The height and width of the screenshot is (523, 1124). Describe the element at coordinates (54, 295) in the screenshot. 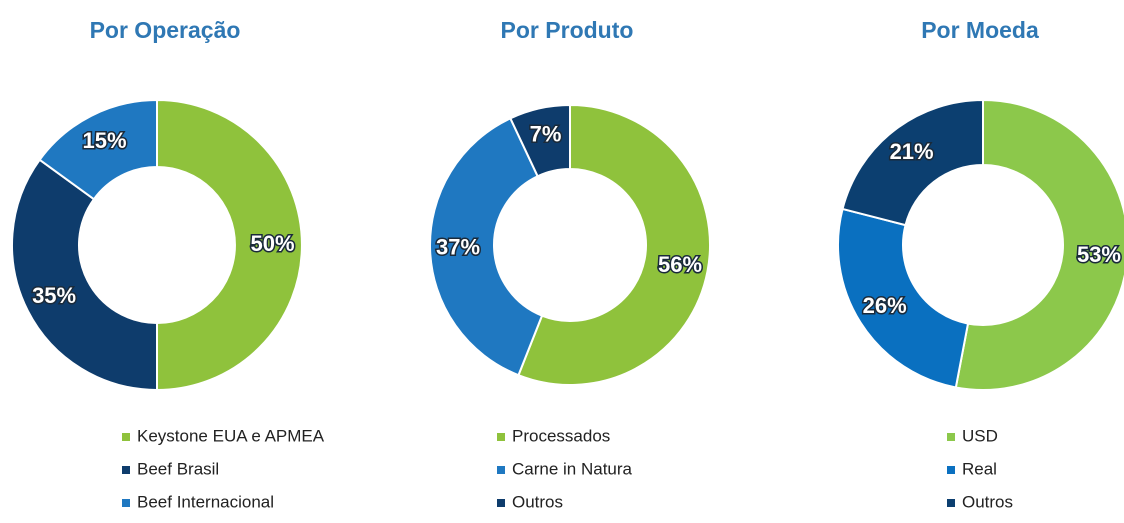

I see `data-label: 35%` at that location.